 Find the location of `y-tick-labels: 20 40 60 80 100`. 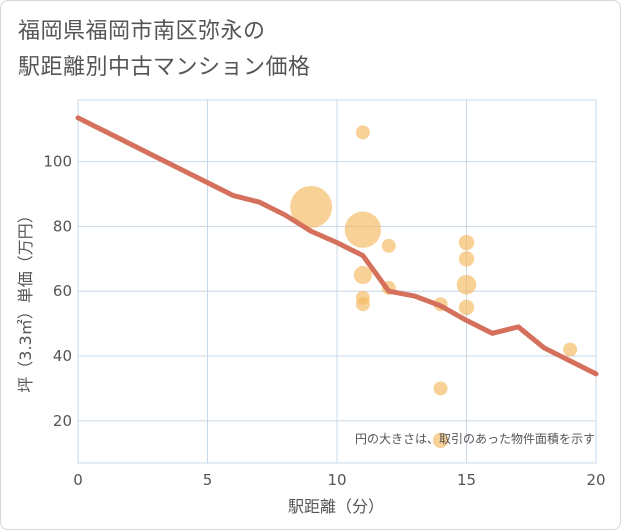

y-tick-labels: 20 40 60 80 100 is located at coordinates (57, 291).